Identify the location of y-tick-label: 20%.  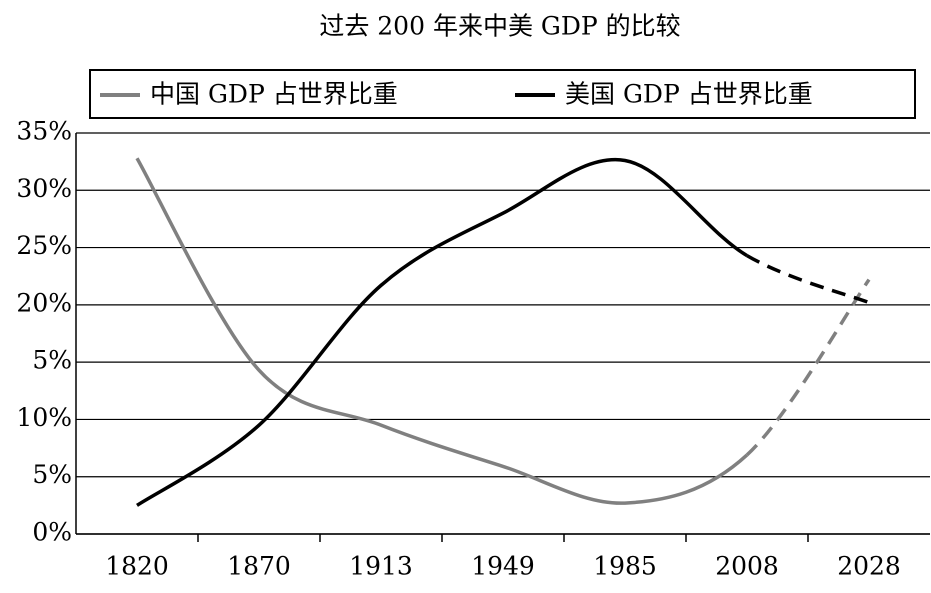
(44, 302).